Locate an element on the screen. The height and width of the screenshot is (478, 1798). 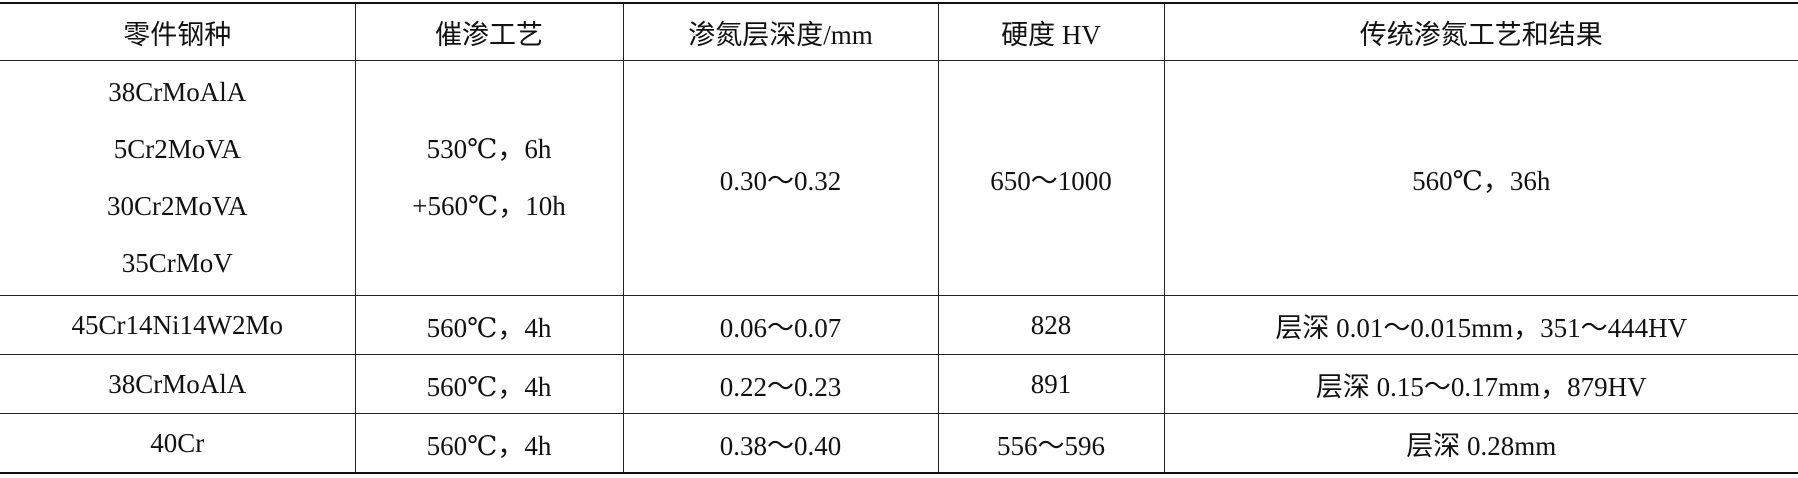
table-cell: 891 is located at coordinates (1051, 384).